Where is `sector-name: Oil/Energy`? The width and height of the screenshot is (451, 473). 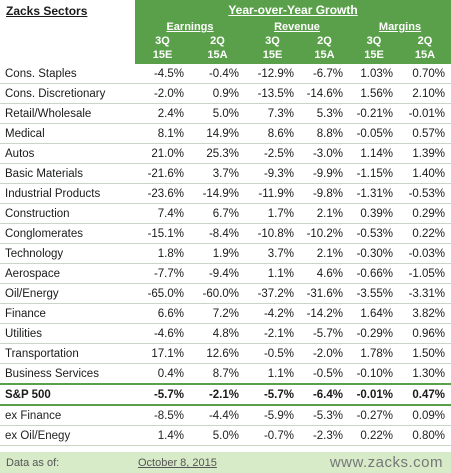
sector-name: Oil/Energy is located at coordinates (67, 293).